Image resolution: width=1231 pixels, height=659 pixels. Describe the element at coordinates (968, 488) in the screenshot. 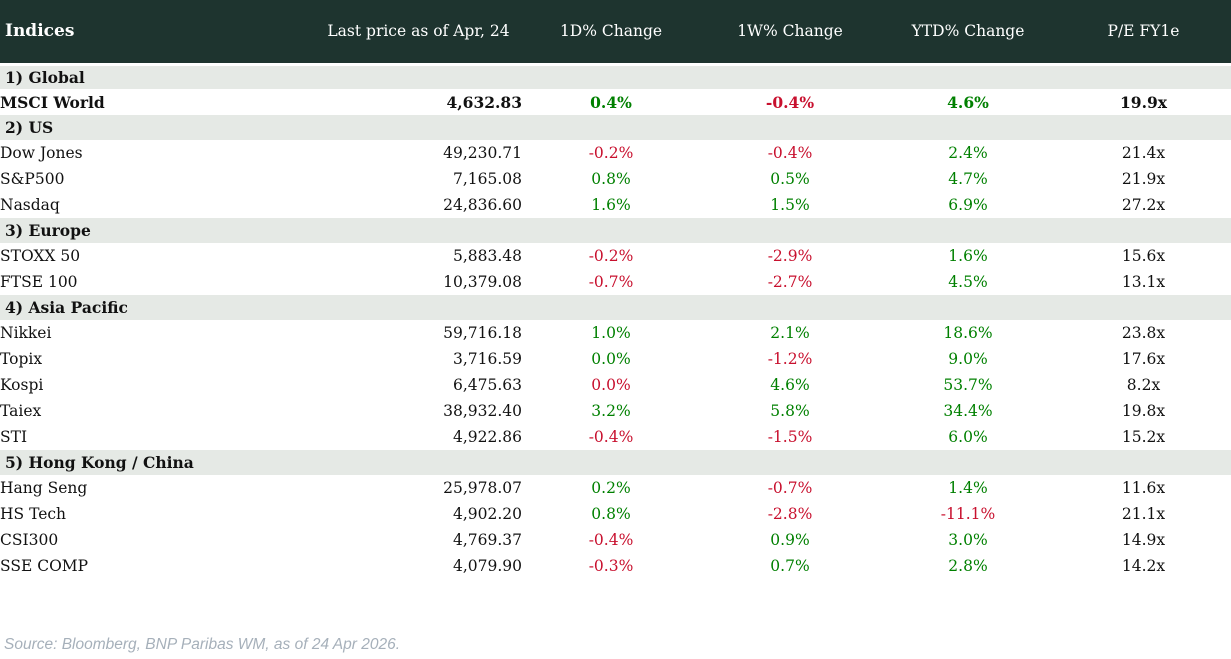

I see `change-ytd: 1.4%` at that location.